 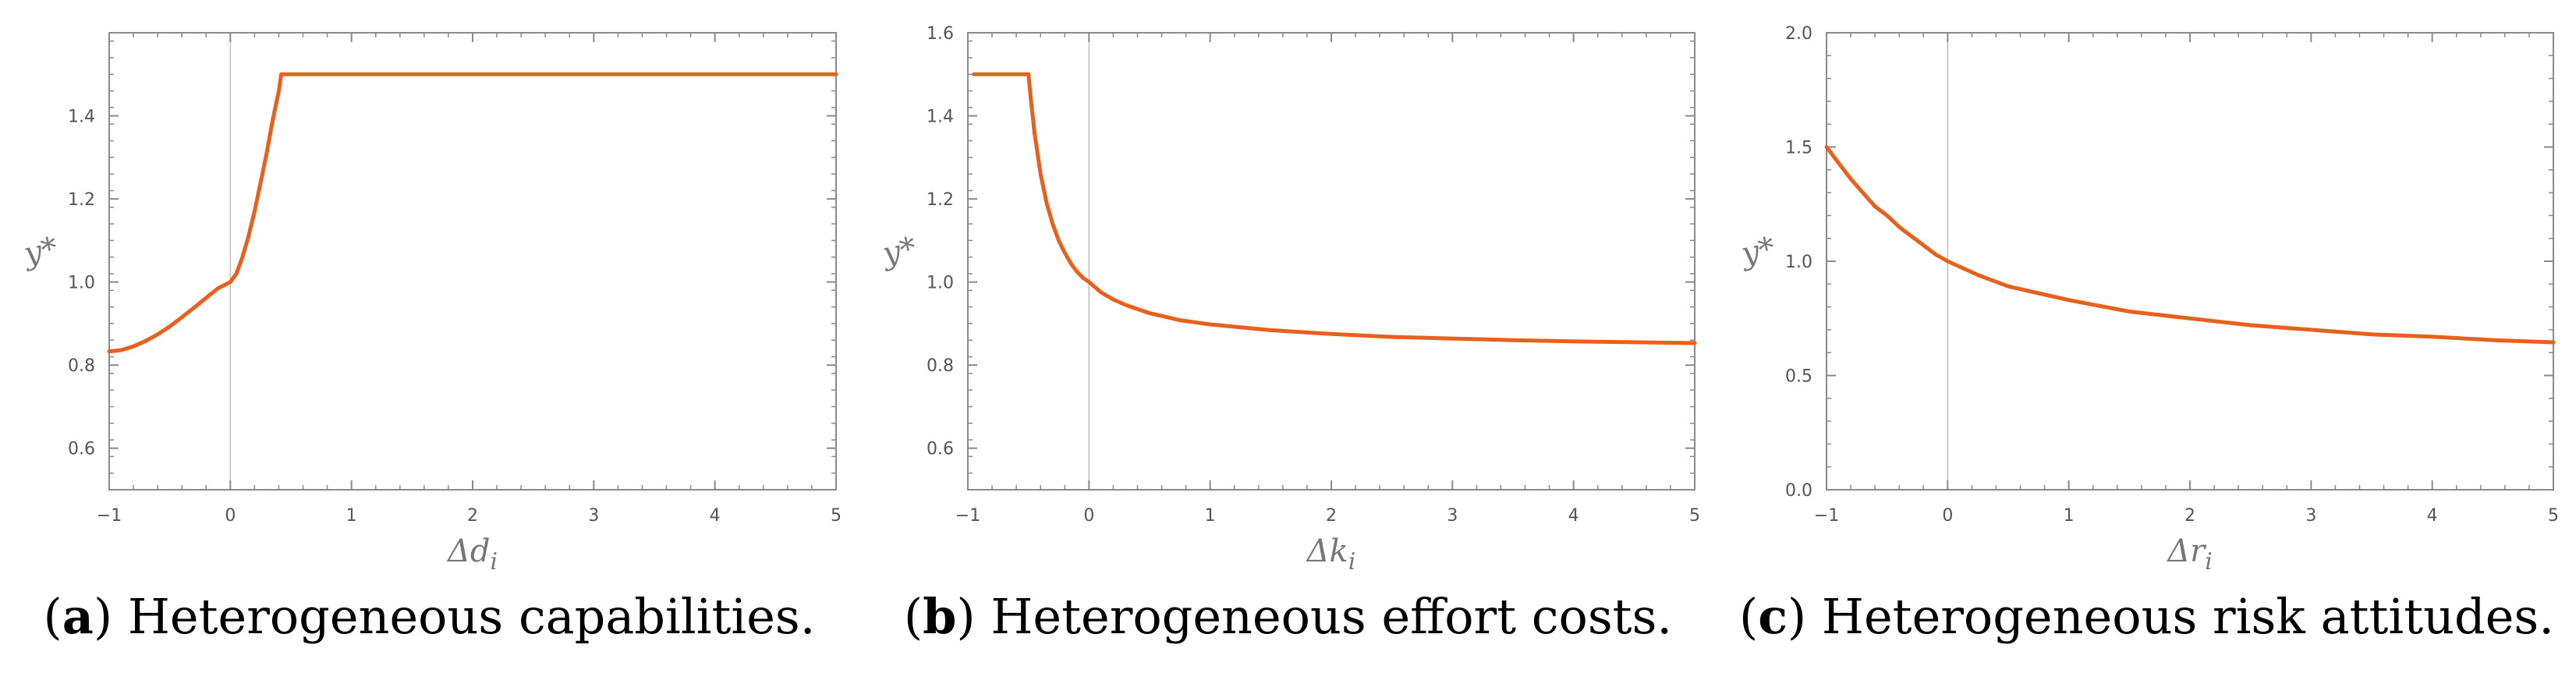 What do you see at coordinates (1798, 491) in the screenshot?
I see `y-tick-label-c: 0.0` at bounding box center [1798, 491].